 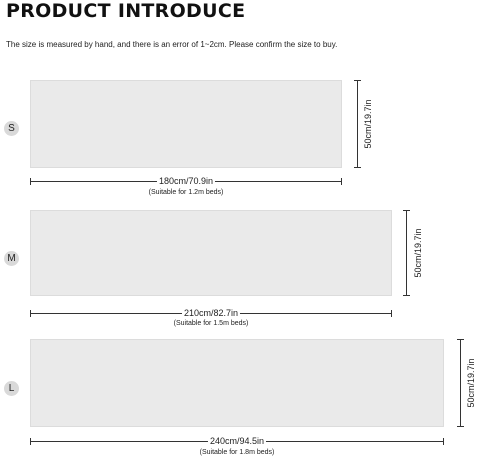 What do you see at coordinates (186, 181) in the screenshot?
I see `size-s-width-label: 180cm/70.9in` at bounding box center [186, 181].